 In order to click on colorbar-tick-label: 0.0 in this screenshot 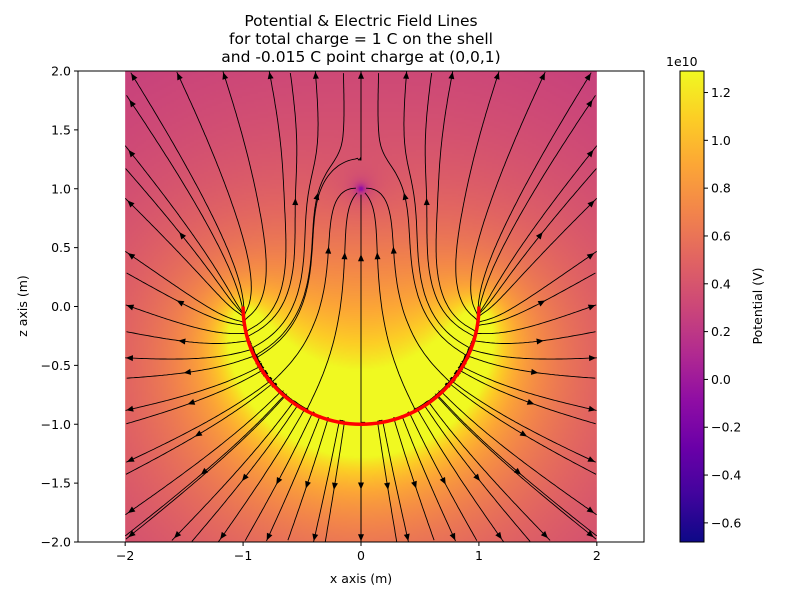, I will do `click(721, 379)`.